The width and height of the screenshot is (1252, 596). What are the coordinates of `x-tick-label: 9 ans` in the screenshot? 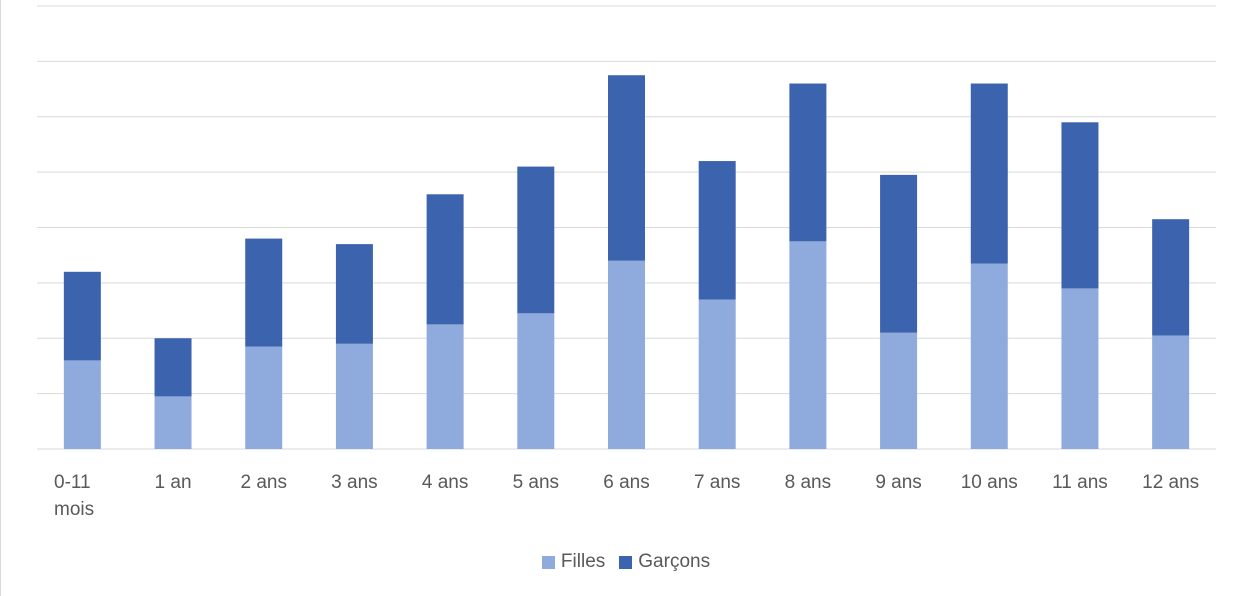 It's located at (898, 482).